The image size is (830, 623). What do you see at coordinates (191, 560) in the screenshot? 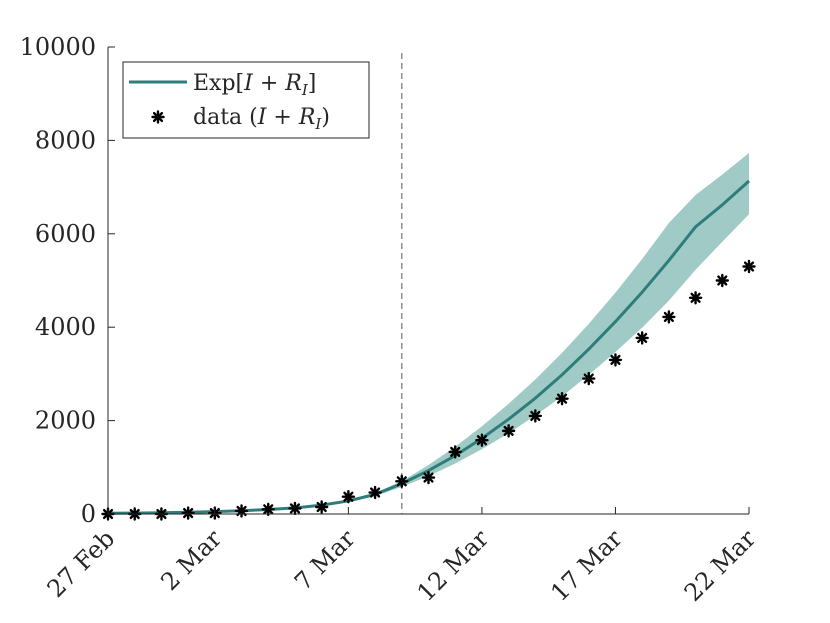
I see `x-tick-label: 2 Mar` at bounding box center [191, 560].